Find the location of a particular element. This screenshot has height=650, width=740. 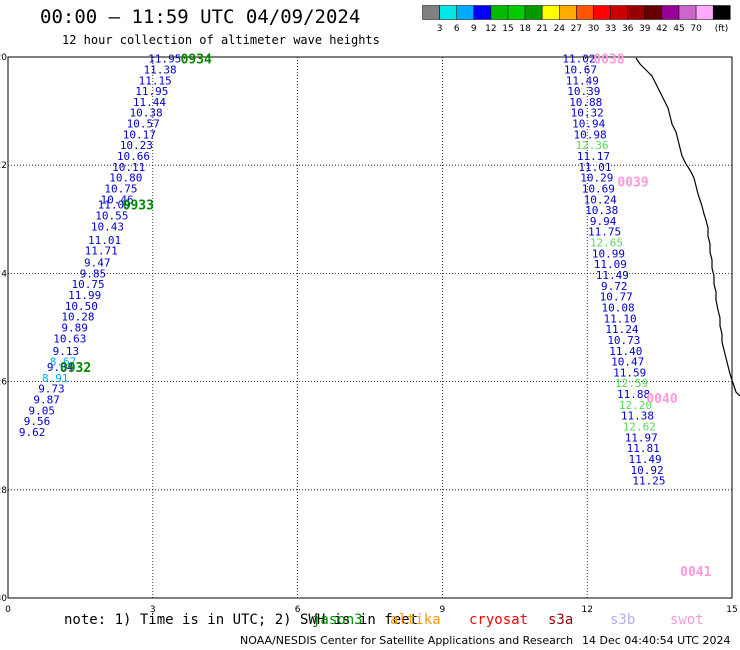

wave-height-value: 10.94 is located at coordinates (588, 124).